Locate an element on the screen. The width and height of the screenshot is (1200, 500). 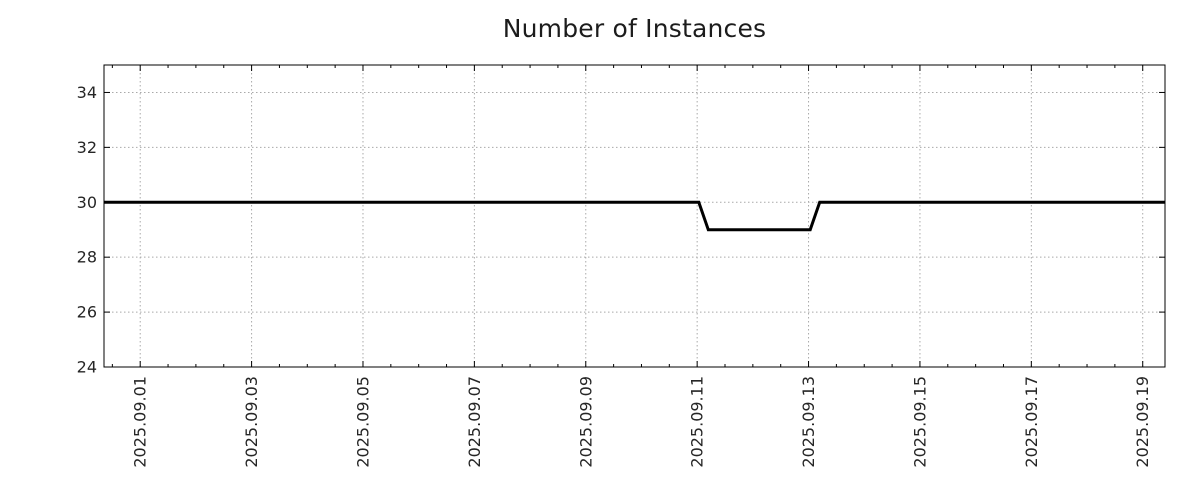
series-line-instances is located at coordinates (634, 216).